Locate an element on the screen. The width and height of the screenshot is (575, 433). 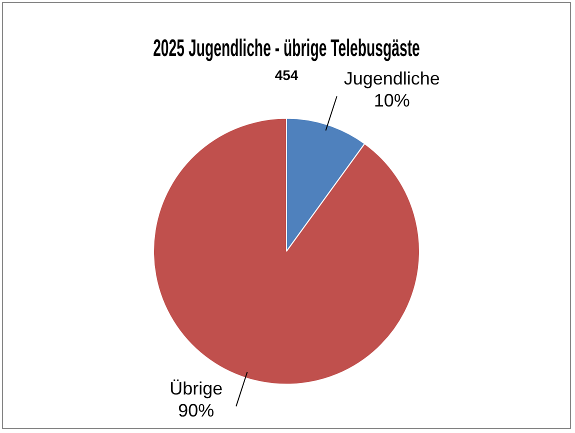
chart-subtitle: 454 is located at coordinates (286, 75).